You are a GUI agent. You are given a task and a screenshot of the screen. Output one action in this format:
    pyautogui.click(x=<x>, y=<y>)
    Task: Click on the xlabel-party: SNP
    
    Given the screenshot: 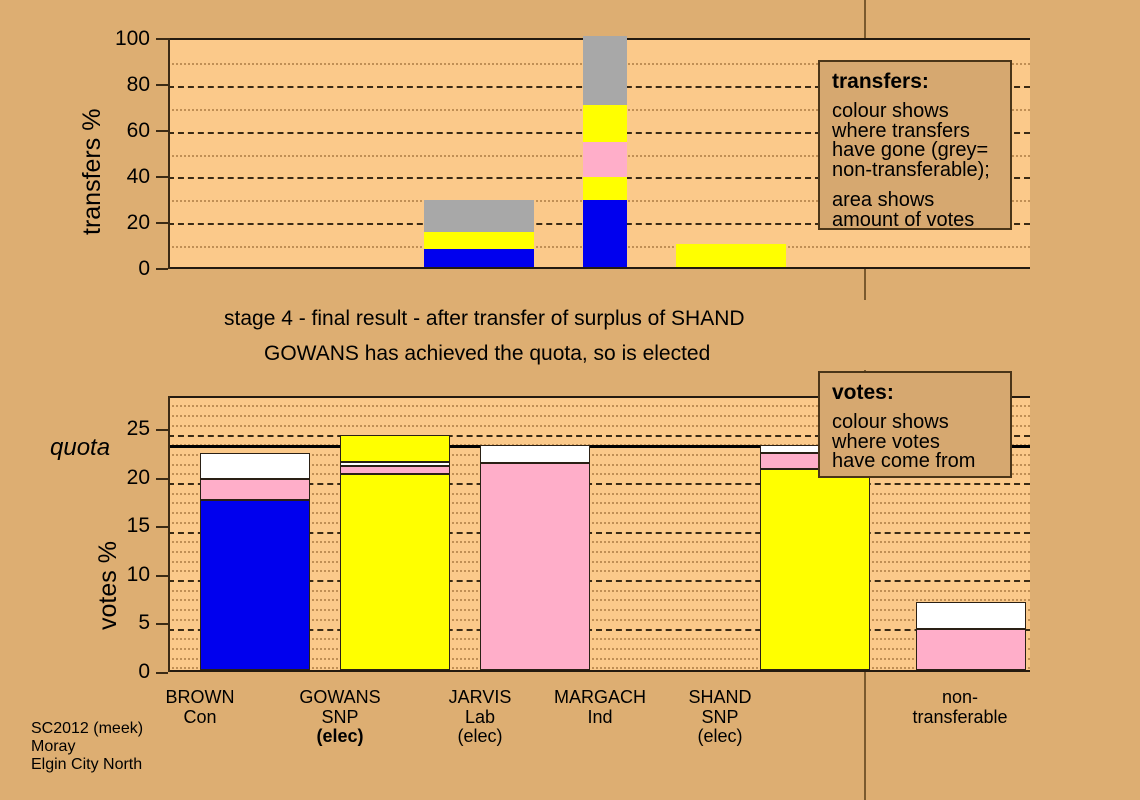 What is the action you would take?
    pyautogui.click(x=340, y=716)
    